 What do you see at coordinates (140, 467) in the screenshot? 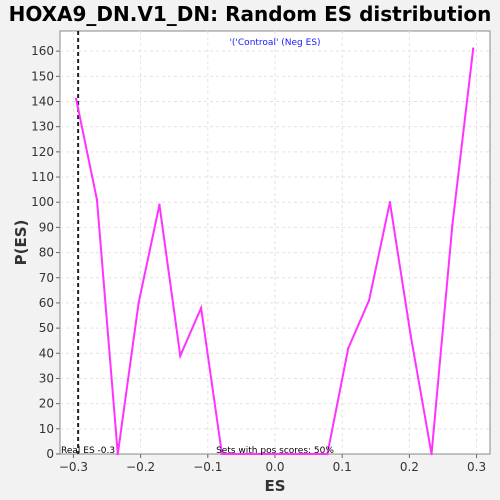
I see `x-tick-label: −0.2` at bounding box center [140, 467].